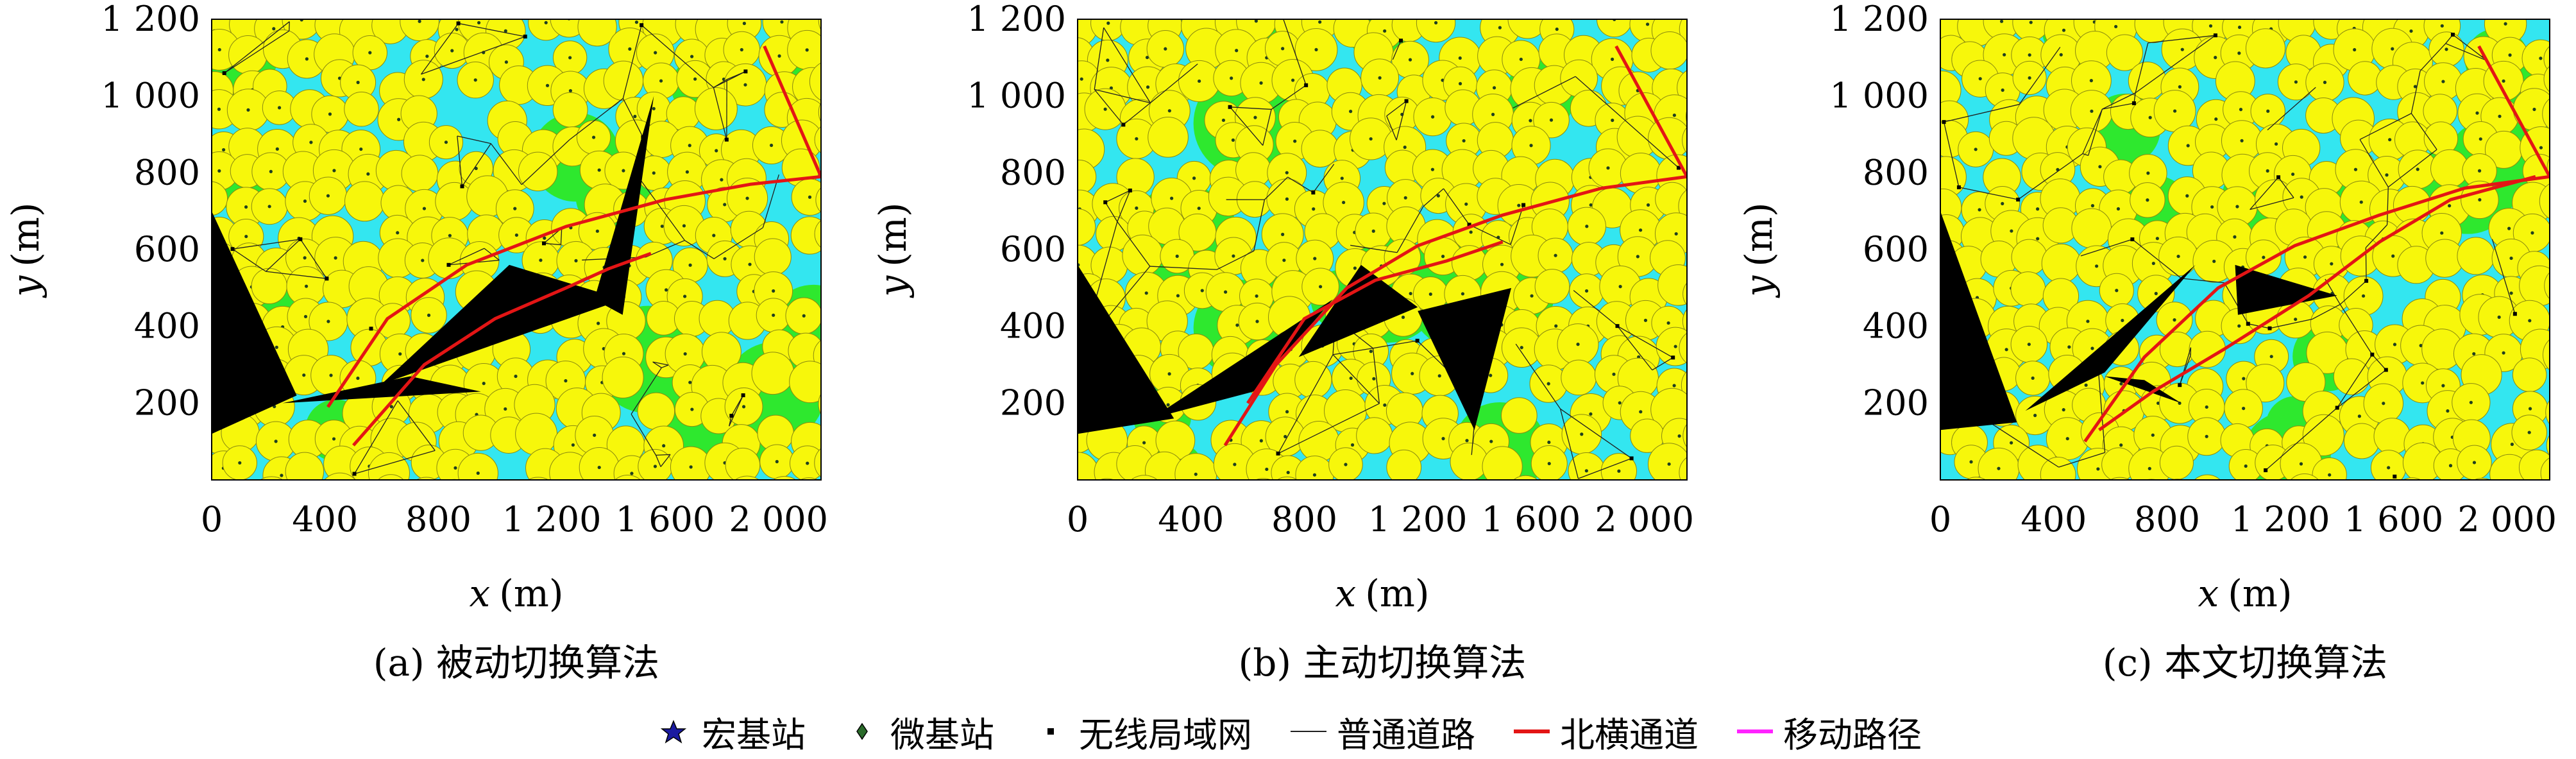 This screenshot has width=2576, height=759. What do you see at coordinates (516, 663) in the screenshot?
I see `panel-caption: (a) 被动切换算法` at bounding box center [516, 663].